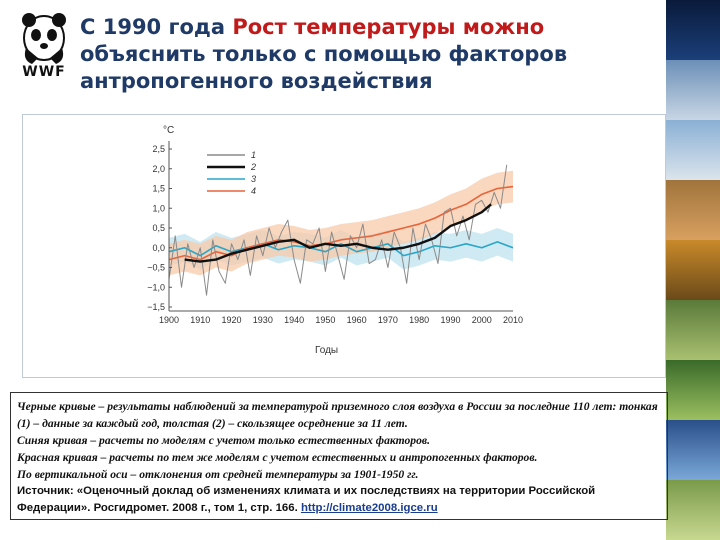 The image size is (720, 540). Describe the element at coordinates (158, 169) in the screenshot. I see `y-tick-label: 2,0` at that location.